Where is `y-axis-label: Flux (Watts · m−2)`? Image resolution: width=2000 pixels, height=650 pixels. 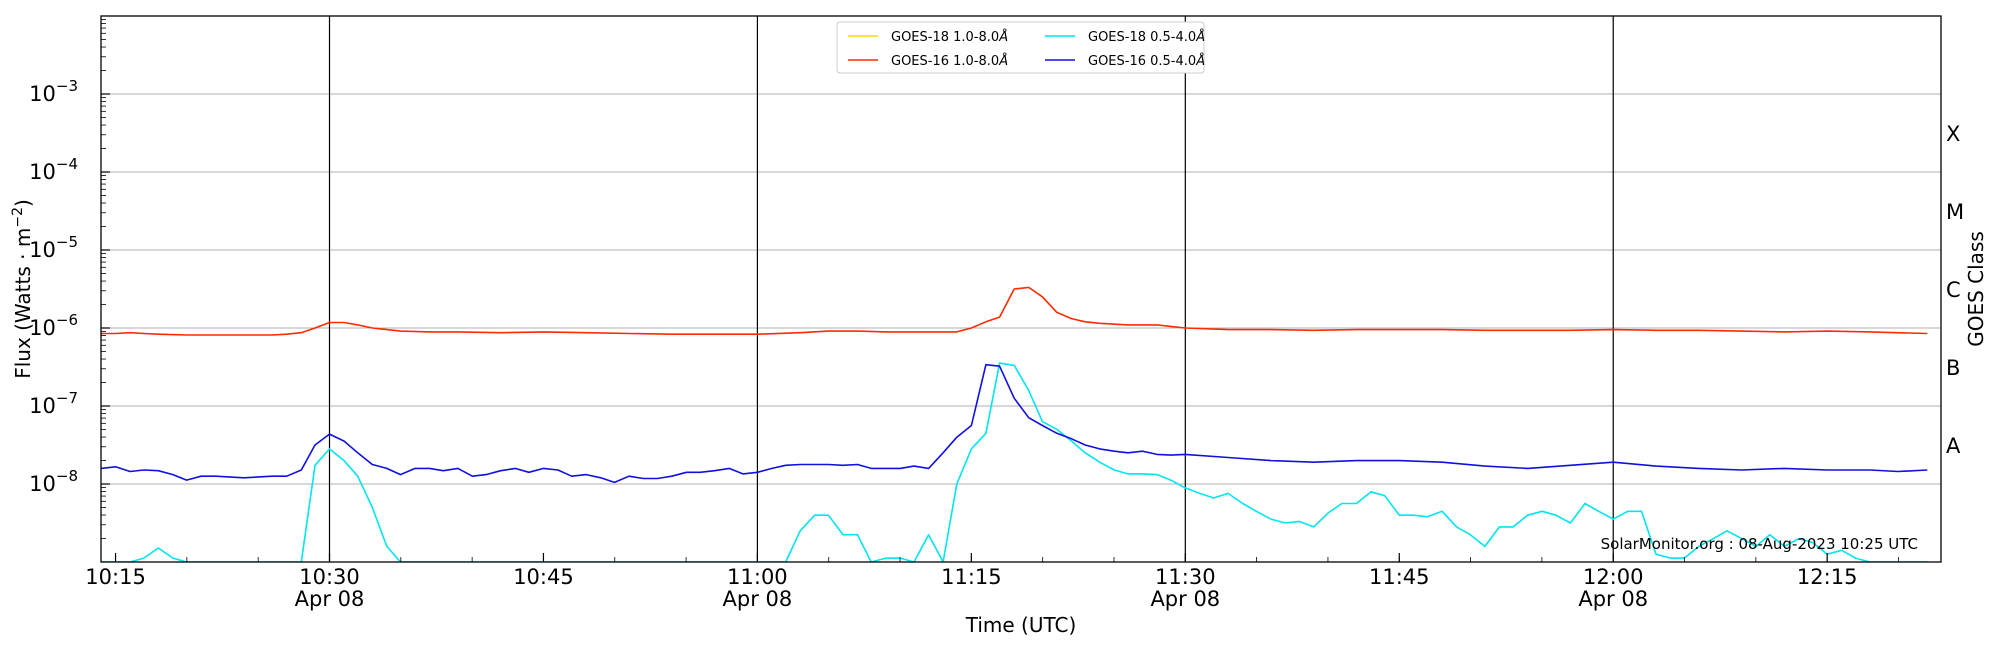 y-axis-label: Flux (Watts · m−2) is located at coordinates (22, 289).